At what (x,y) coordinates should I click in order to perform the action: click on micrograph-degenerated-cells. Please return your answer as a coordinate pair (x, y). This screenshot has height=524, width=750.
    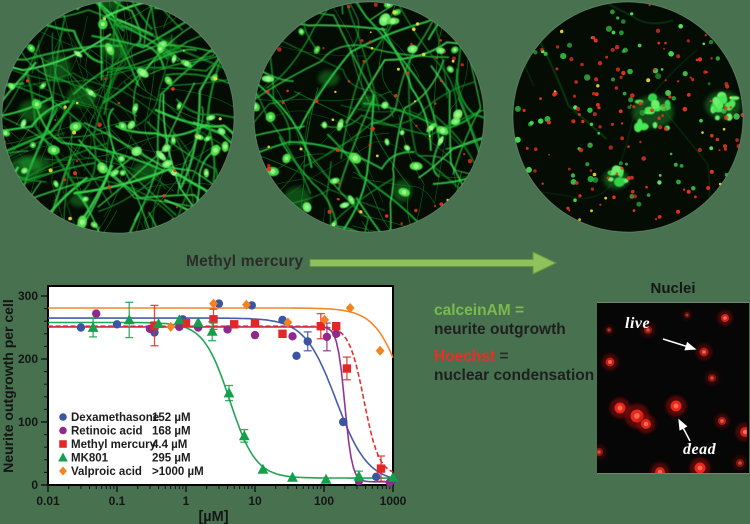
    Looking at the image, I should click on (628, 117).